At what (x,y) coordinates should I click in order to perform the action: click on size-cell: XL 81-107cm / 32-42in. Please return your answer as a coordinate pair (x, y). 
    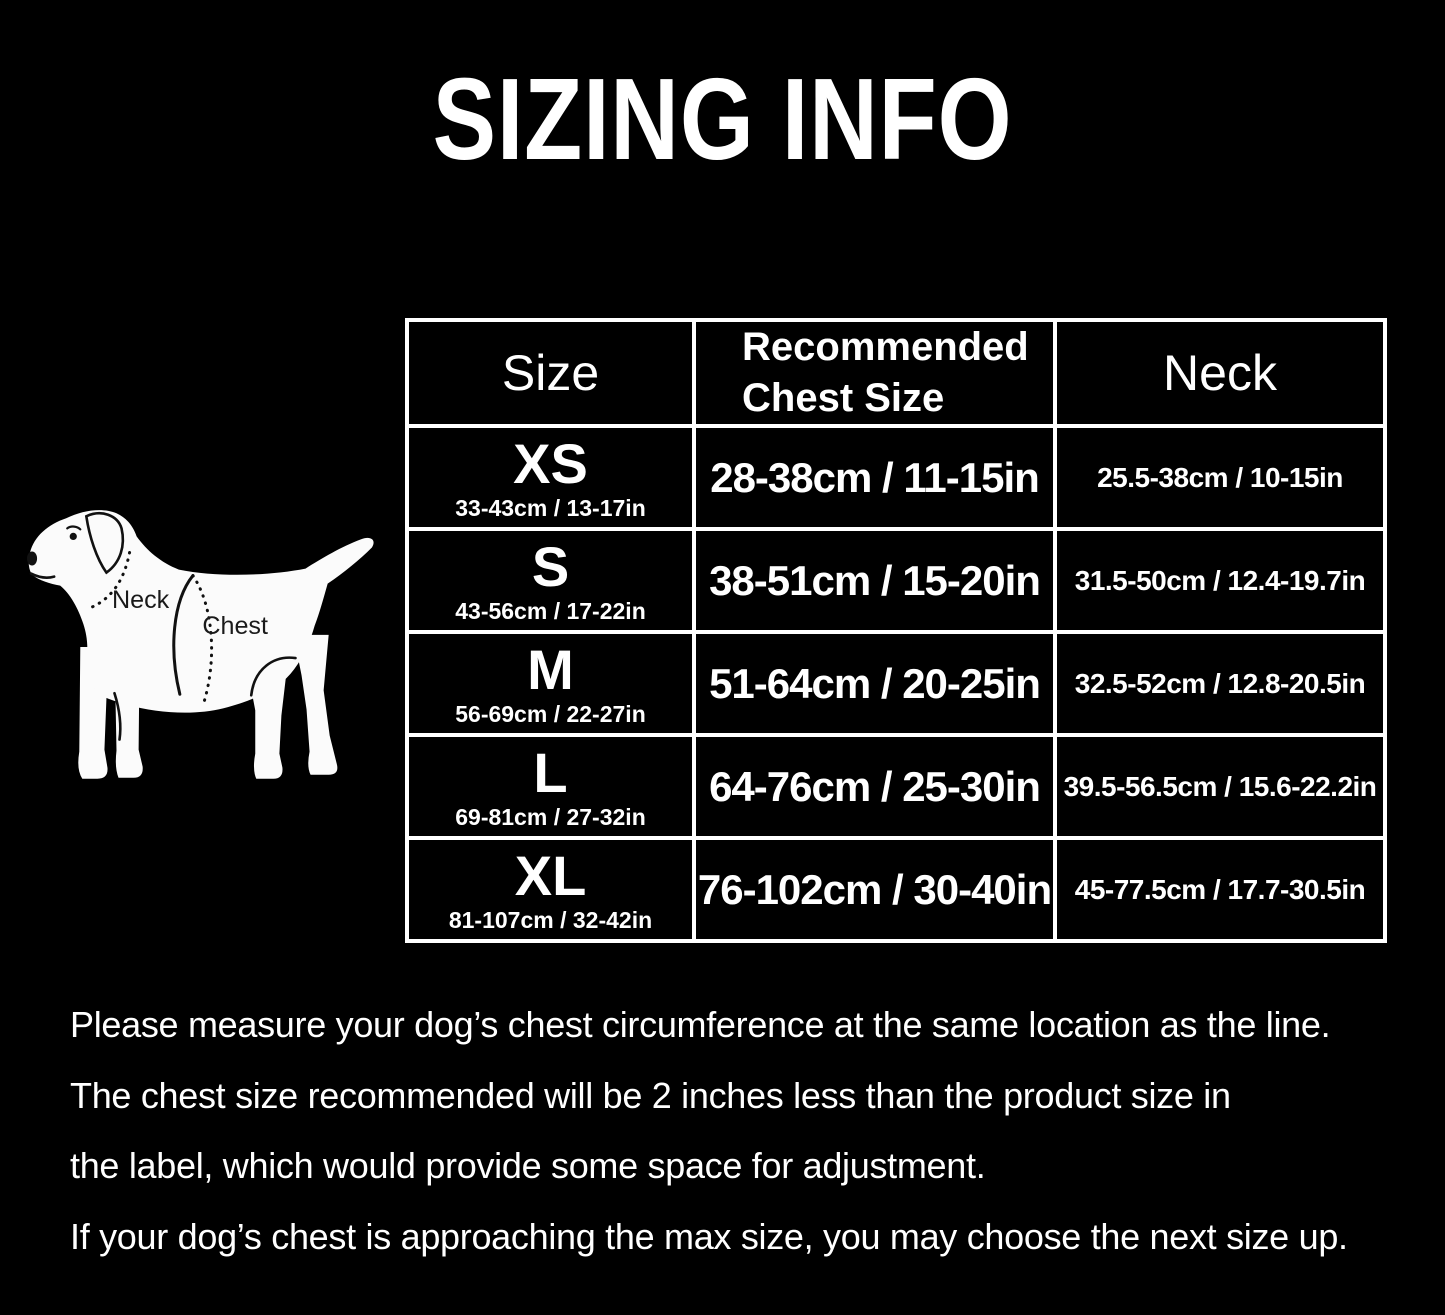
    Looking at the image, I should click on (550, 890).